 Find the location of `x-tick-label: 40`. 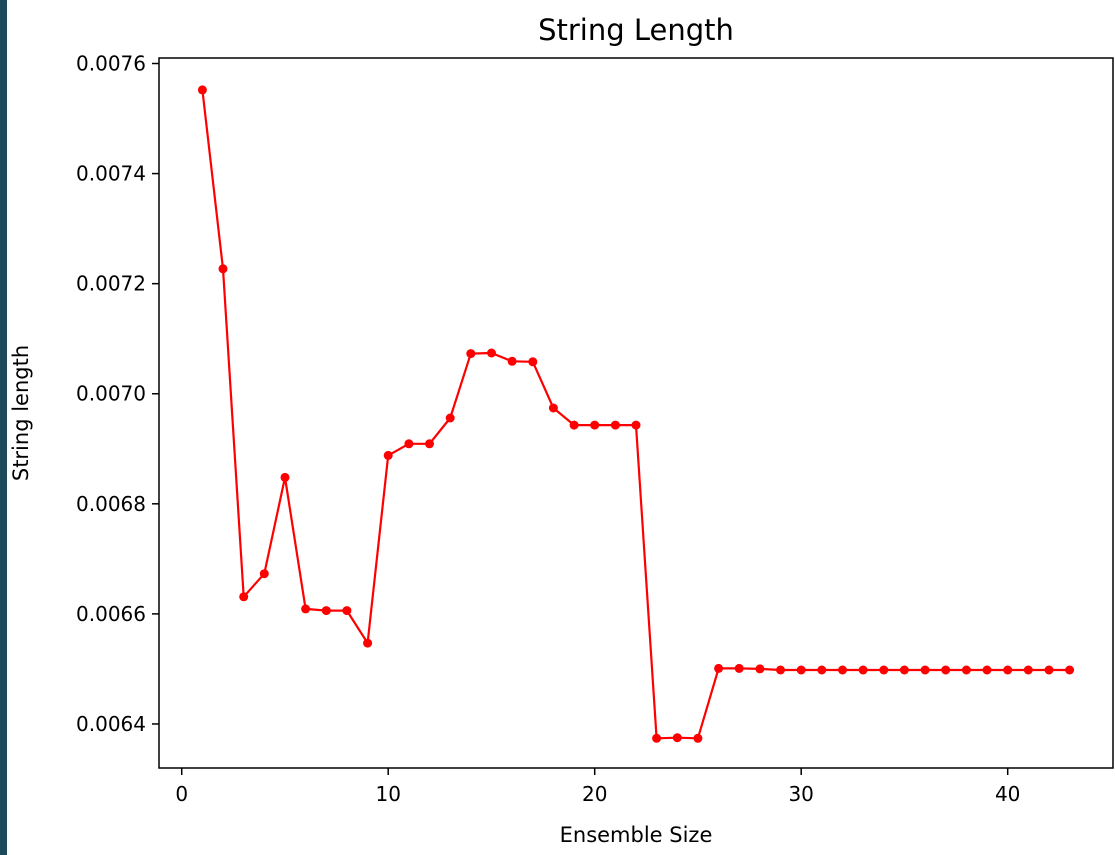

x-tick-label: 40 is located at coordinates (1007, 794).